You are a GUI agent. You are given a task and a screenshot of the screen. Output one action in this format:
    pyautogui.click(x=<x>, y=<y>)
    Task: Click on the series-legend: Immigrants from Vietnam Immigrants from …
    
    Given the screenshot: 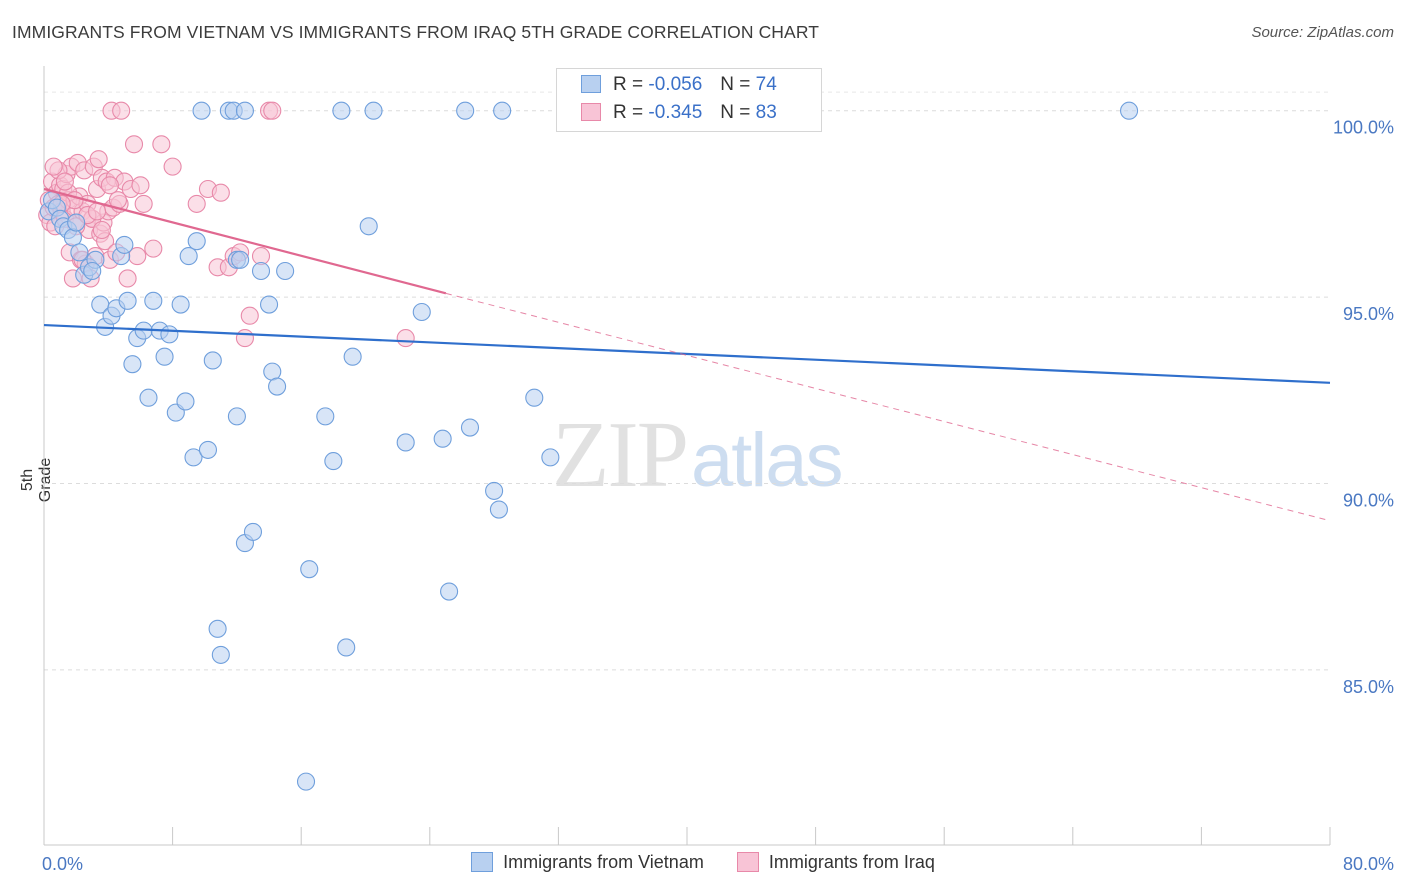 What is the action you would take?
    pyautogui.click(x=703, y=862)
    